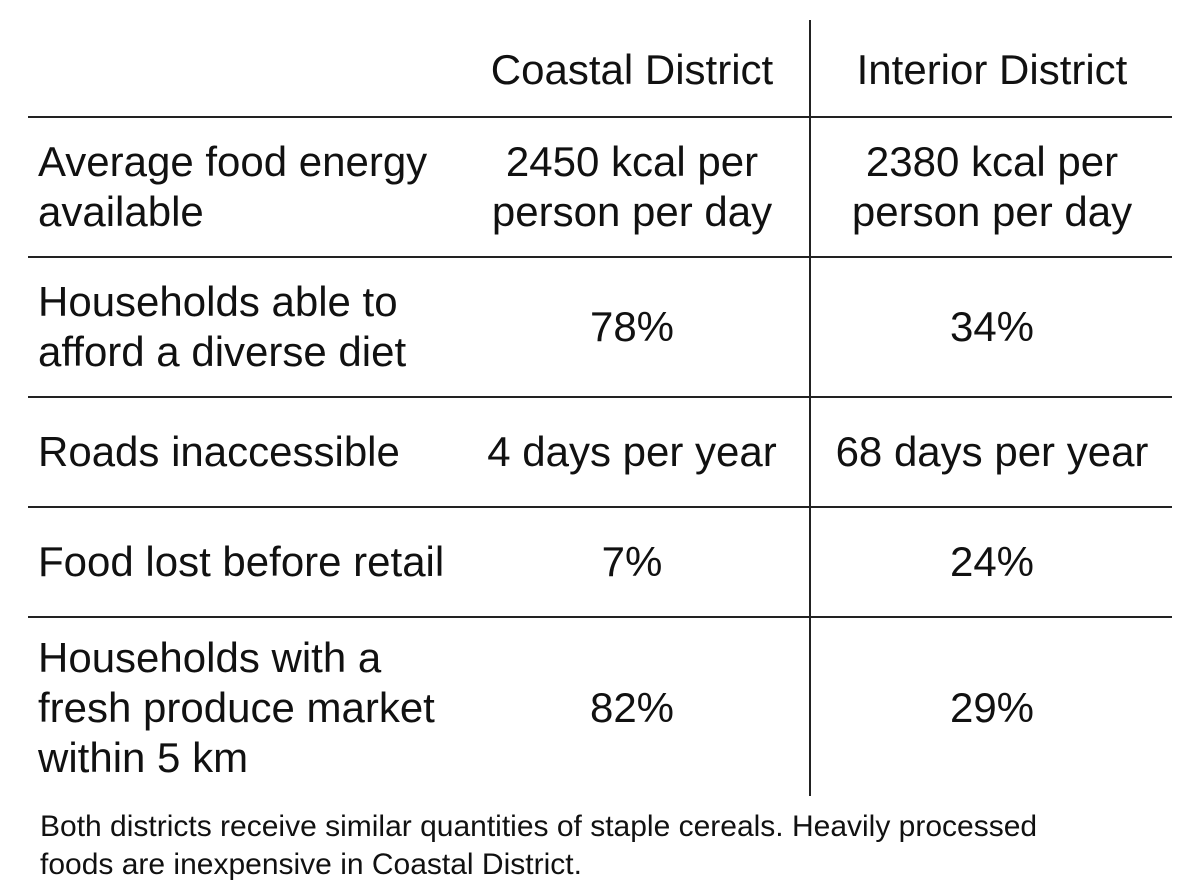 This screenshot has width=1200, height=896. I want to click on coastal-diverse-diet-value: 78%, so click(632, 326).